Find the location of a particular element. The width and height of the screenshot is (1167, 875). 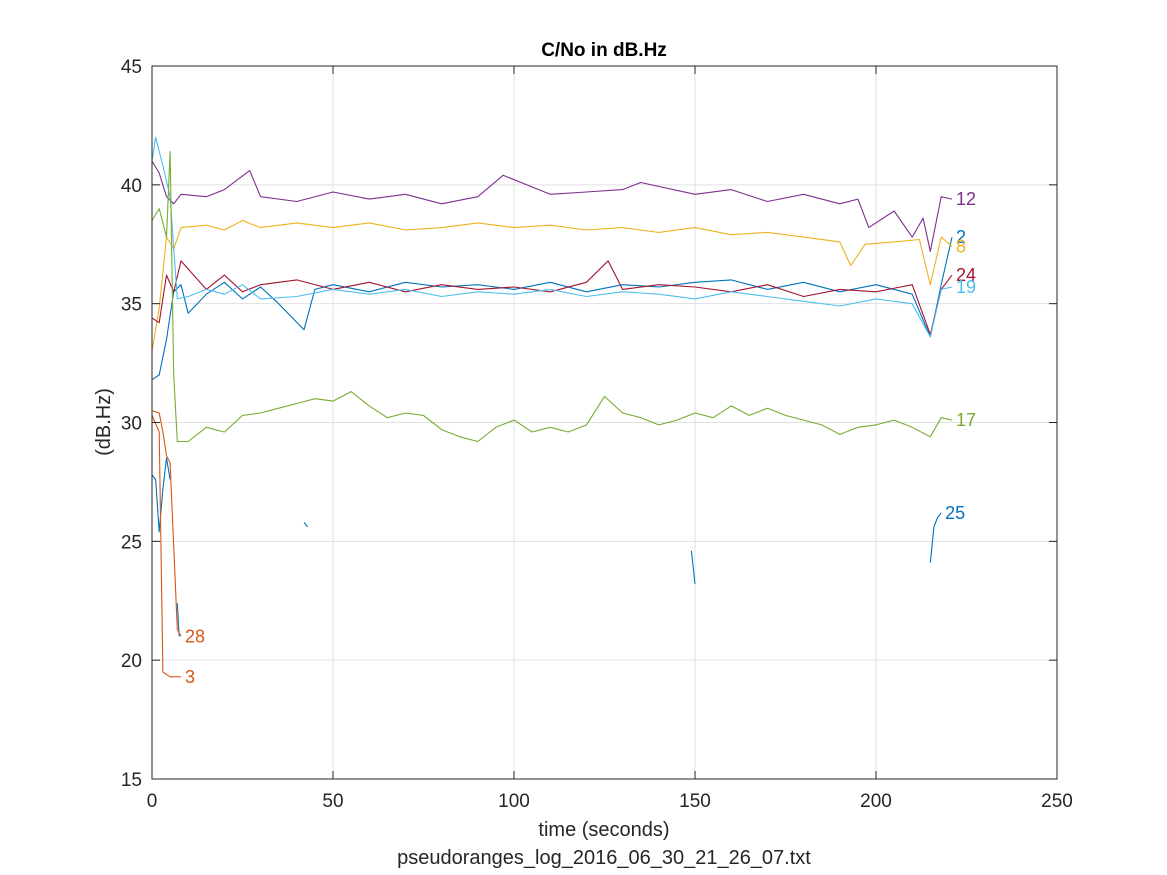

series-label-25: 25 is located at coordinates (955, 513).